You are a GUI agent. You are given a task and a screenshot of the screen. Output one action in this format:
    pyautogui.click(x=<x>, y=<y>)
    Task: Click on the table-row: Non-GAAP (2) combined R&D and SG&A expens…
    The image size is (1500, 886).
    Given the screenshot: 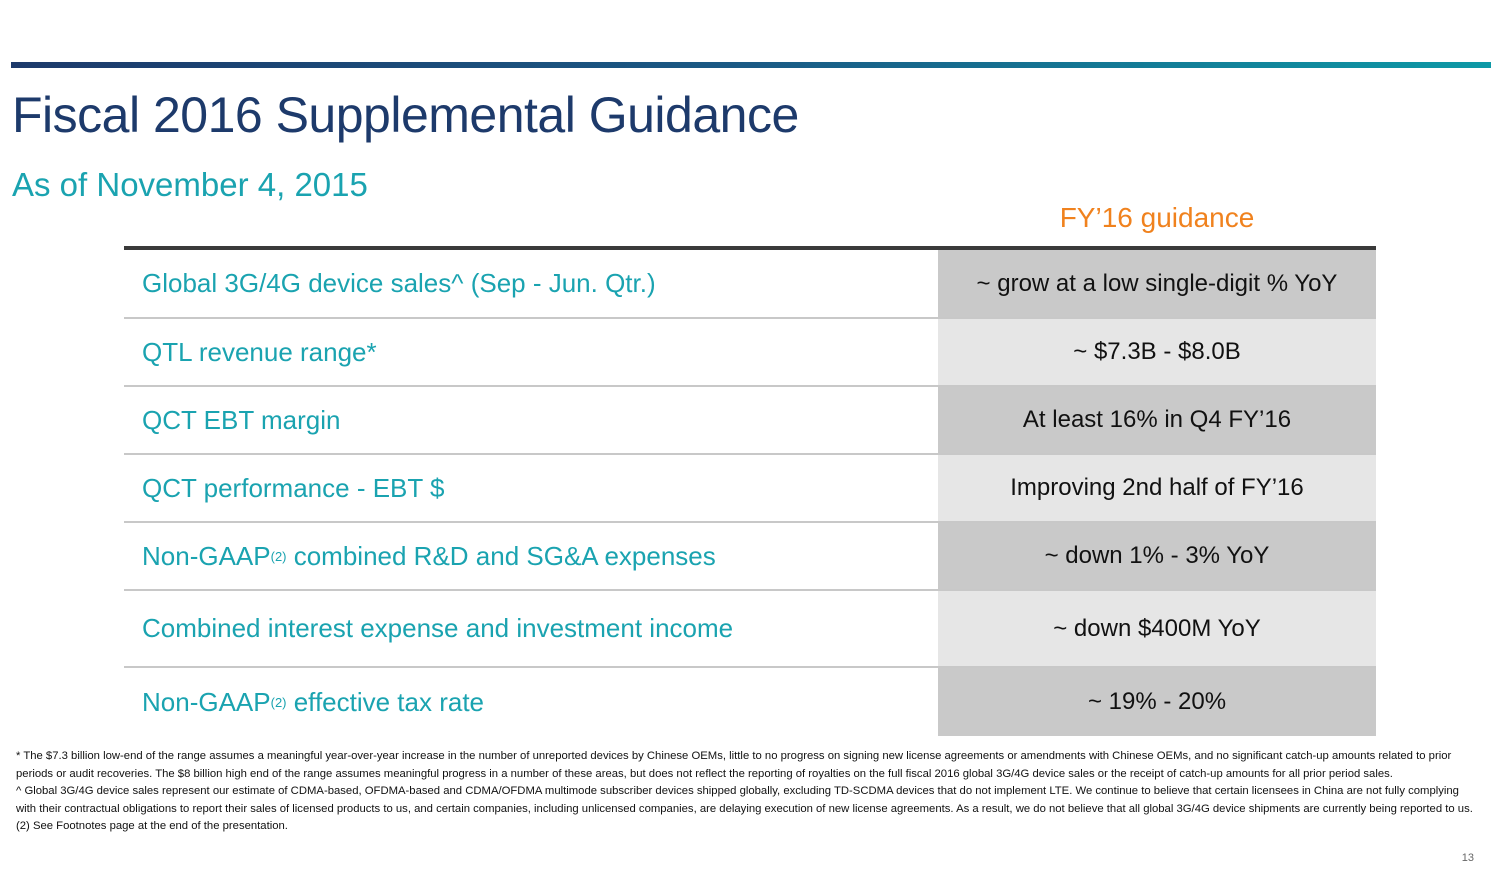 What is the action you would take?
    pyautogui.click(x=750, y=557)
    